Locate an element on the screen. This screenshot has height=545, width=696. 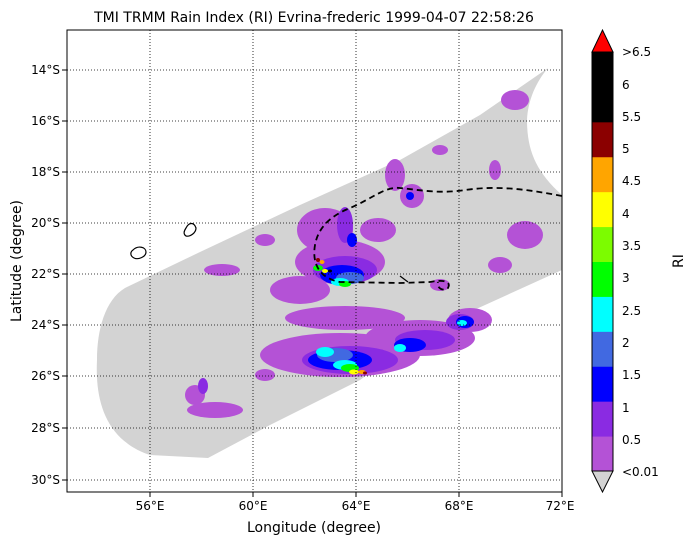
x-tick-label: 56°E is located at coordinates (150, 506).